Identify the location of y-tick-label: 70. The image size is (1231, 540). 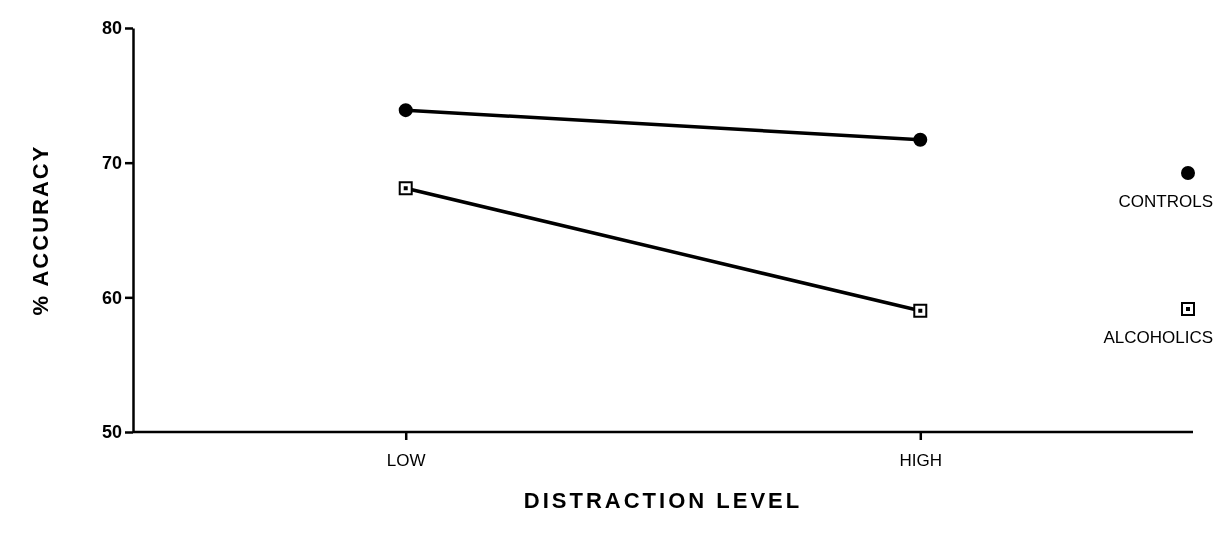
(111, 162).